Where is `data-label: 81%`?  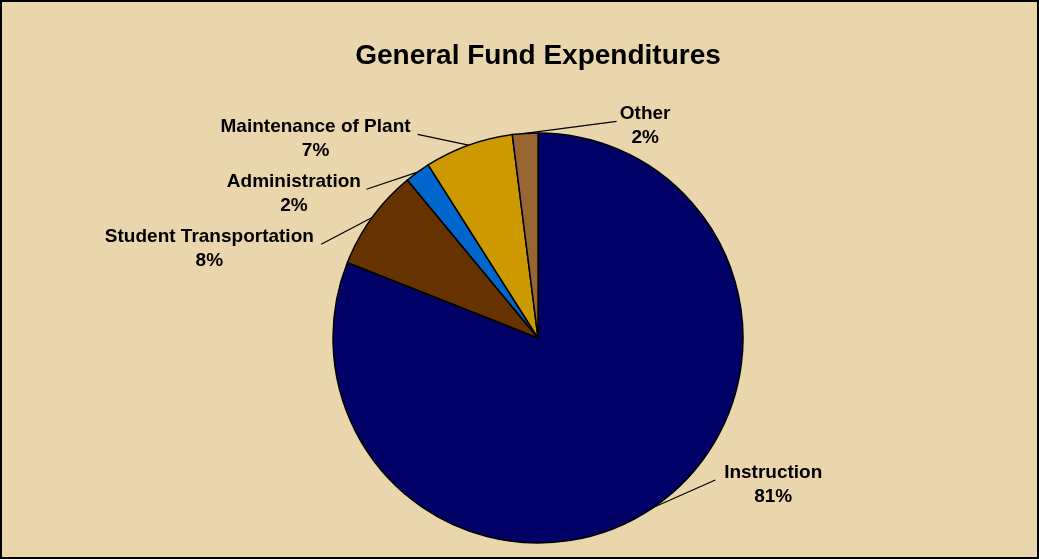
data-label: 81% is located at coordinates (773, 495).